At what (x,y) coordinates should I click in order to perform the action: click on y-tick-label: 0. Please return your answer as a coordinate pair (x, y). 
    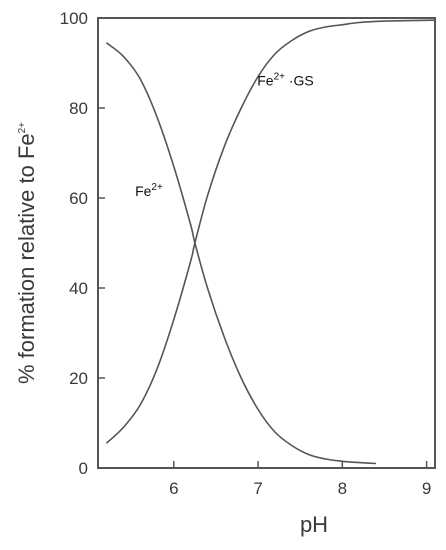
    Looking at the image, I should click on (83, 468).